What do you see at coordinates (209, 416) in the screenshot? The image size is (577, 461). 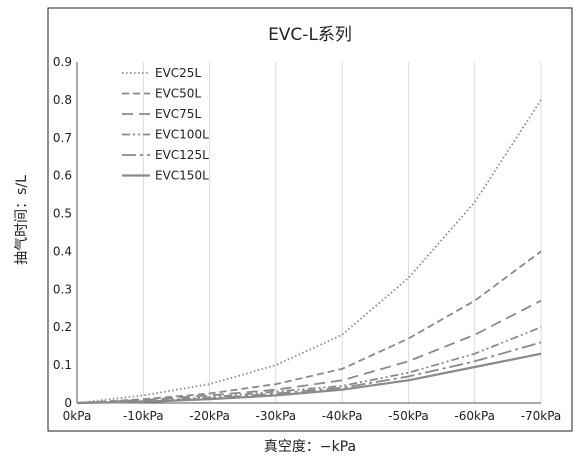 I see `x-tick-label: -20kPa` at bounding box center [209, 416].